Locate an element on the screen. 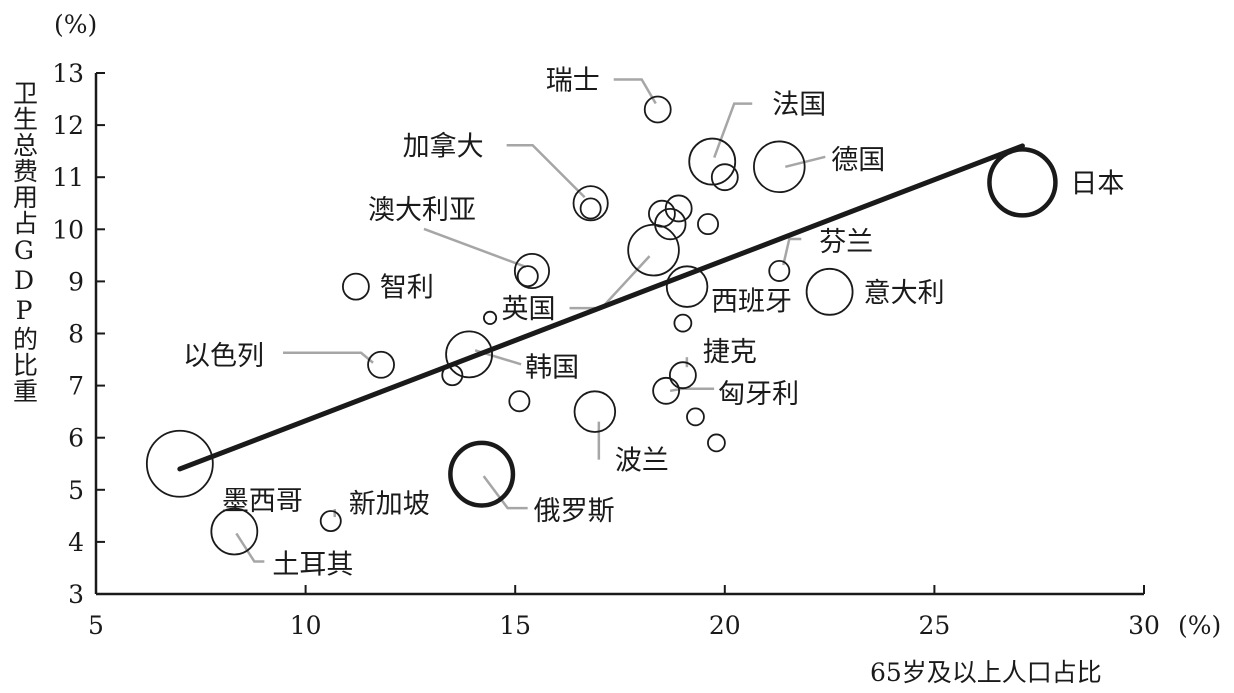  leader-line-芬兰 is located at coordinates (792, 251).